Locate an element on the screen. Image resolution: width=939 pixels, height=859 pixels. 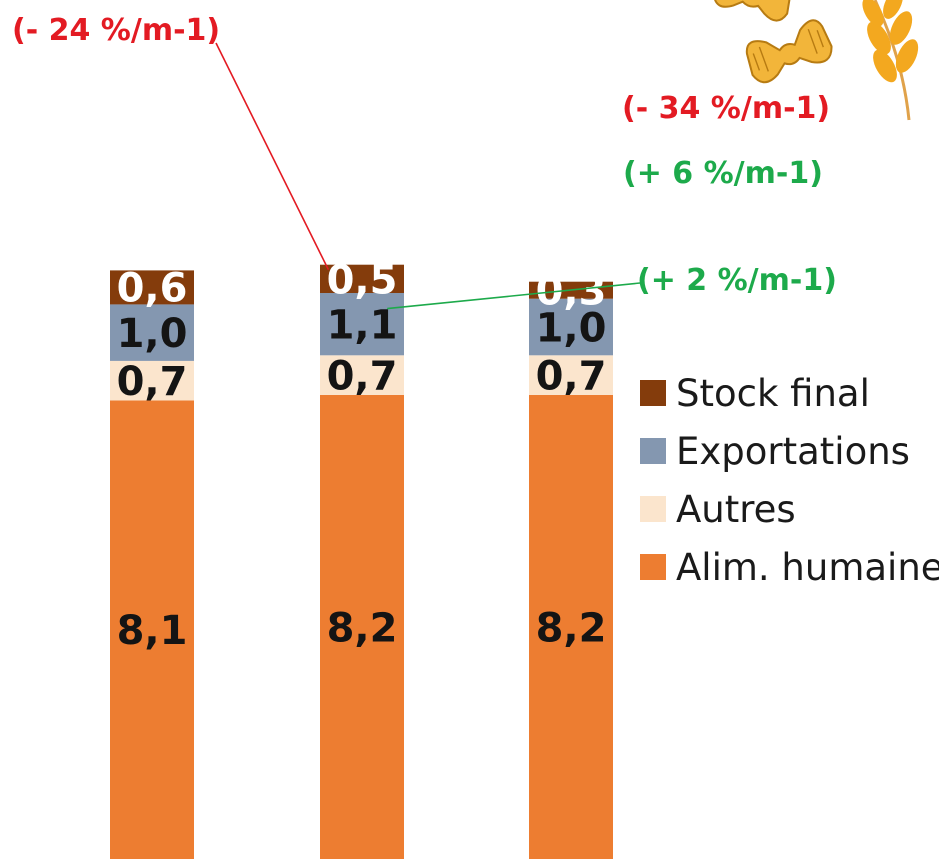
data-label: 0,5 is located at coordinates (362, 280).